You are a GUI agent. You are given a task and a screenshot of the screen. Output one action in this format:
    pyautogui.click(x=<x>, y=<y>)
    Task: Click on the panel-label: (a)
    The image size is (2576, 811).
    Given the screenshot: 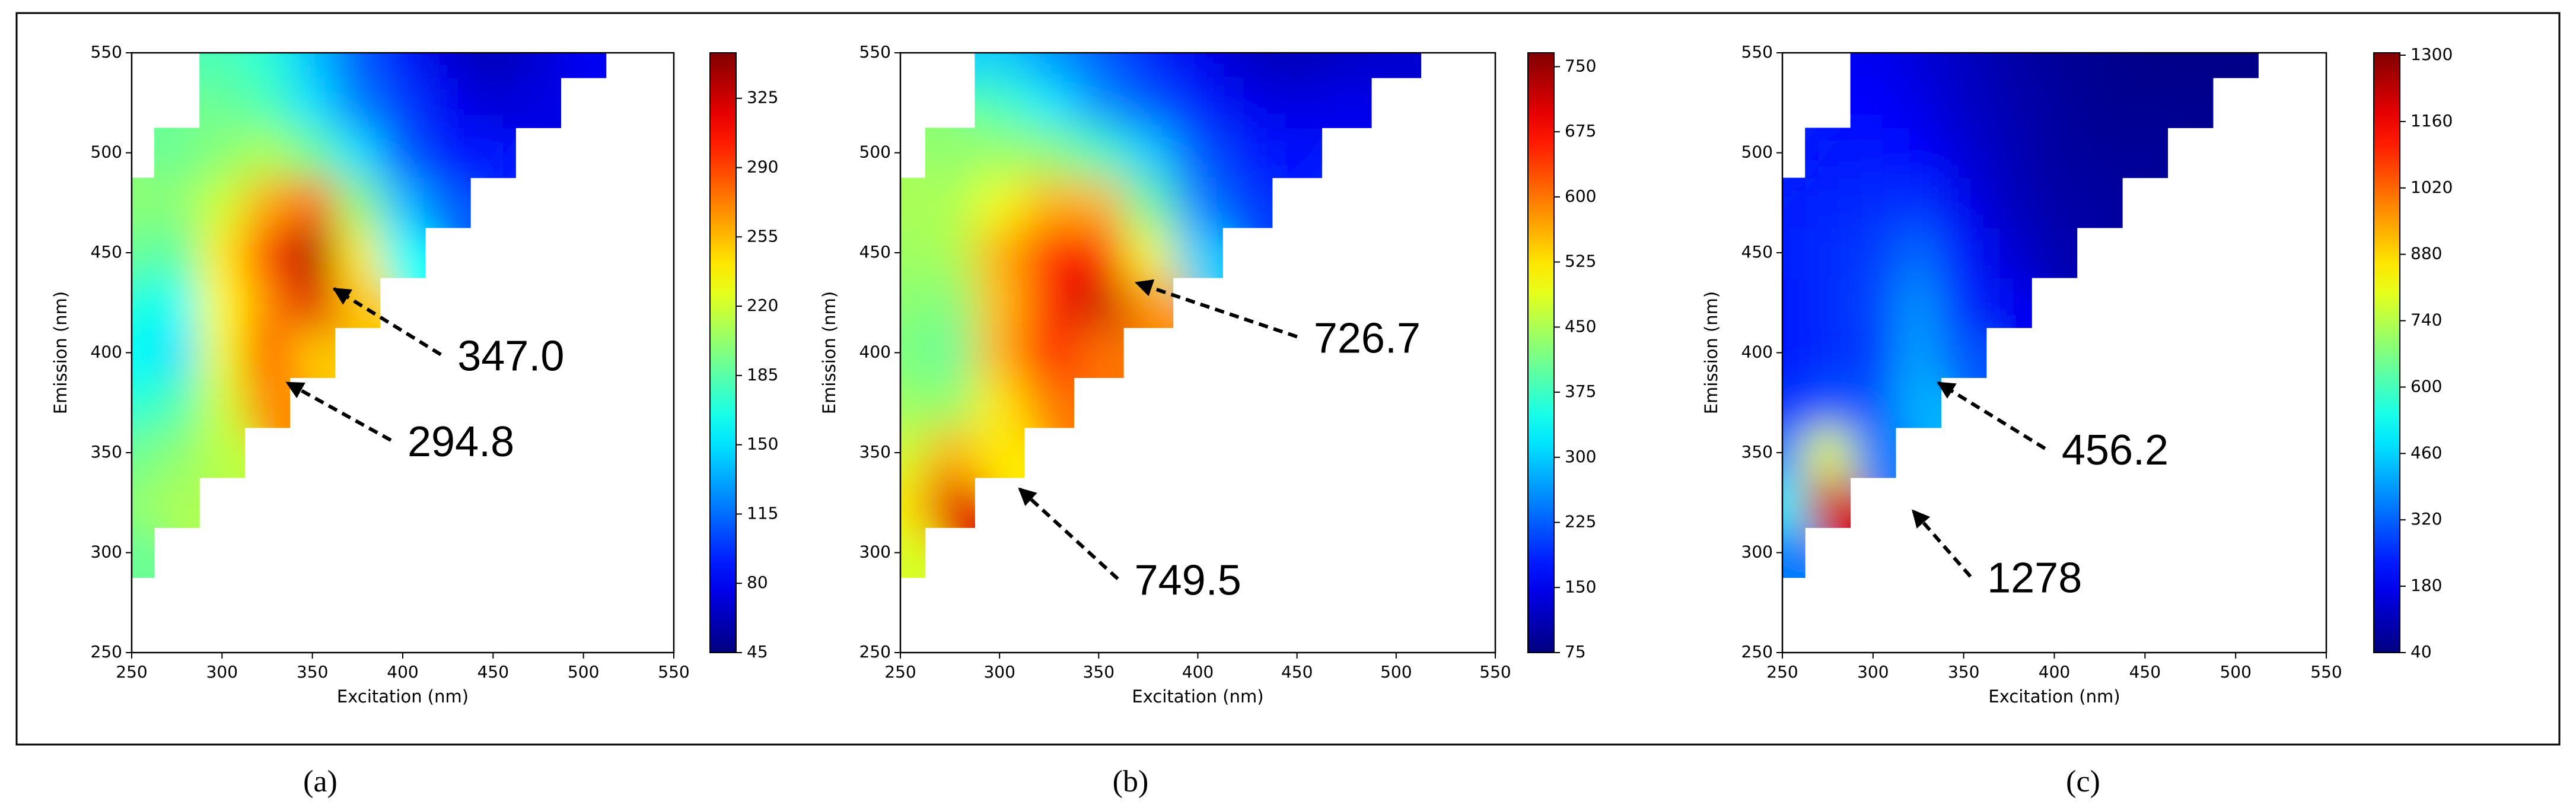 What is the action you would take?
    pyautogui.click(x=320, y=782)
    